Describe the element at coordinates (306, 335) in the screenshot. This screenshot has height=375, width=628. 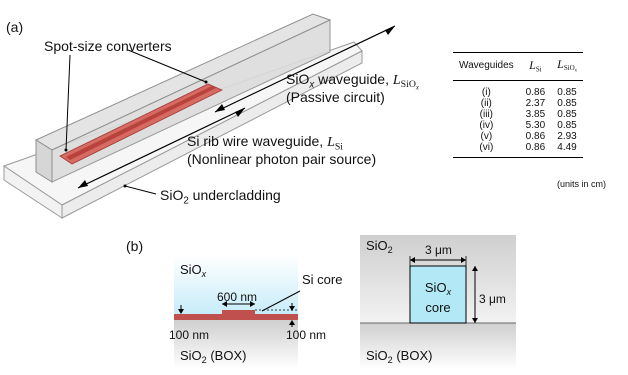
I see `right-thickness-label: 100 nm` at that location.